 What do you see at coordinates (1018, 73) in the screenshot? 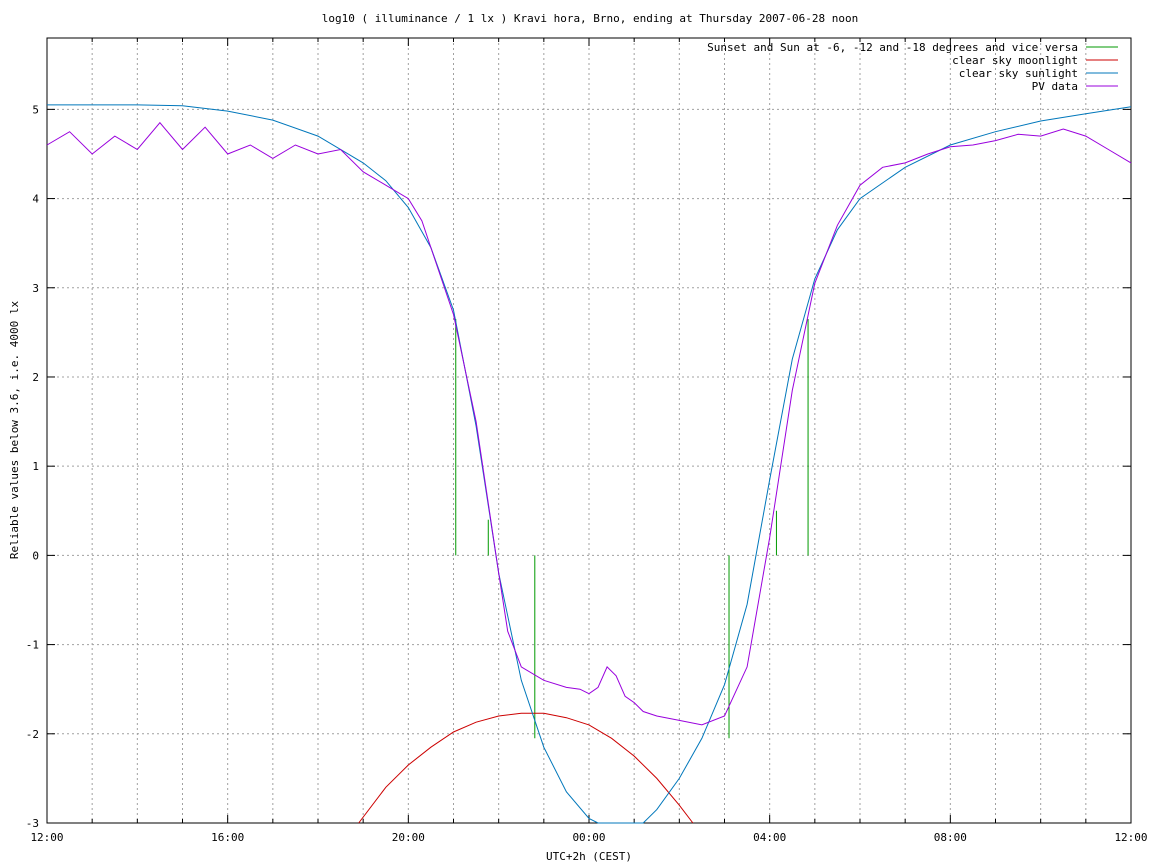
I see `legend-label: clear sky sunlight` at bounding box center [1018, 73].